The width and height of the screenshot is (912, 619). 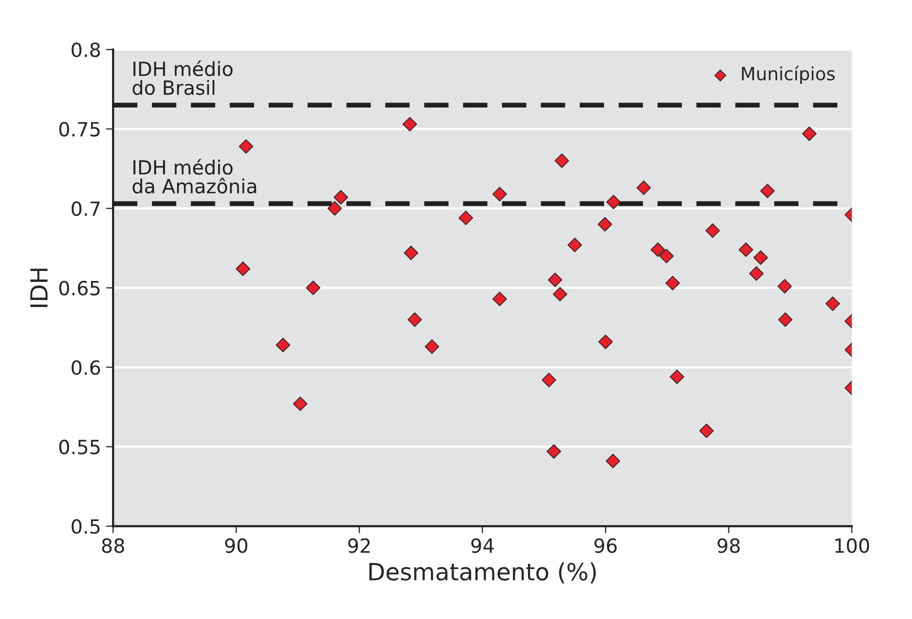 I want to click on y-axis-title: IDH, so click(x=39, y=287).